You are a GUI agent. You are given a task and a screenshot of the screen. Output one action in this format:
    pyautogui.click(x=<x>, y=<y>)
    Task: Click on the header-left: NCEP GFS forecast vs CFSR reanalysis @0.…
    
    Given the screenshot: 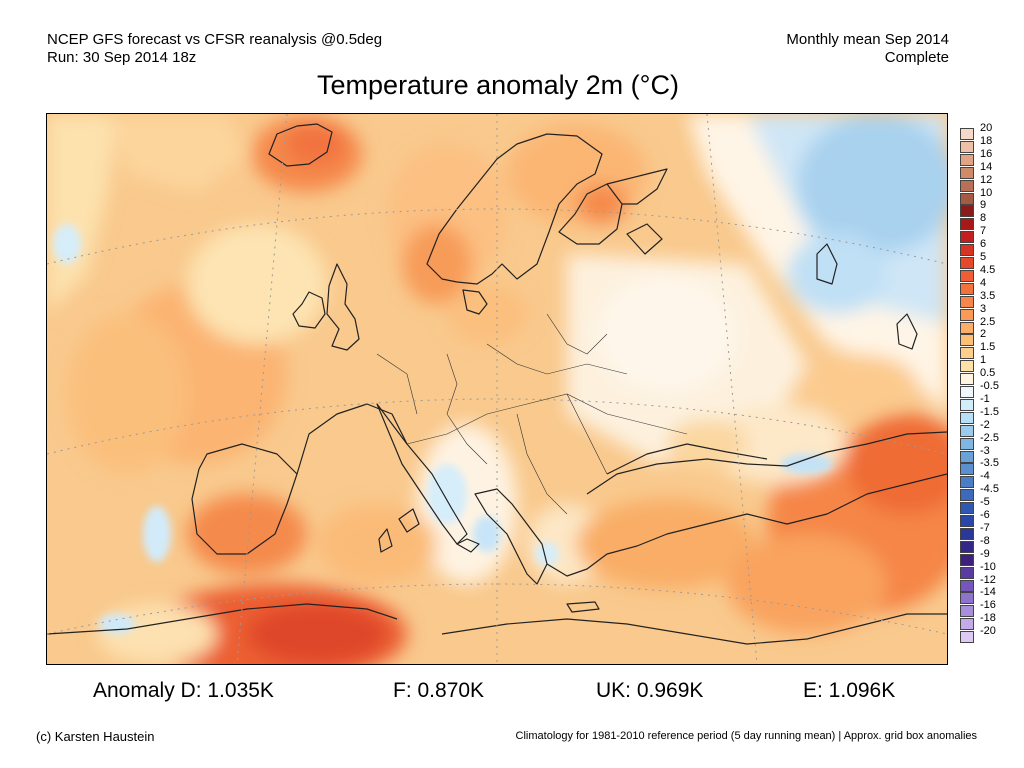 What is the action you would take?
    pyautogui.click(x=214, y=49)
    